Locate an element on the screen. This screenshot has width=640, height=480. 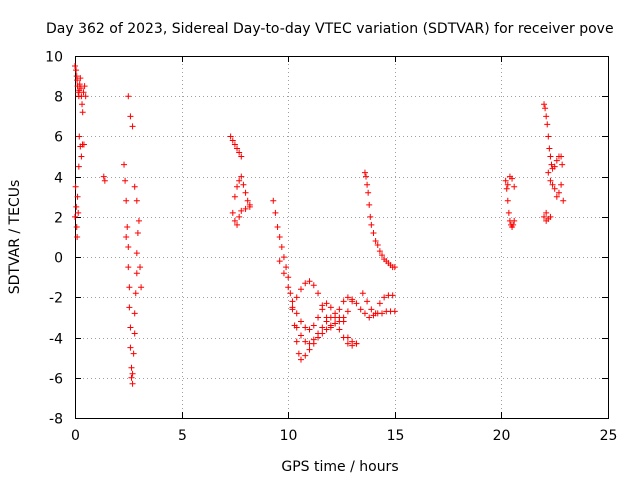
y-tick-label: 0 is located at coordinates (58, 259).